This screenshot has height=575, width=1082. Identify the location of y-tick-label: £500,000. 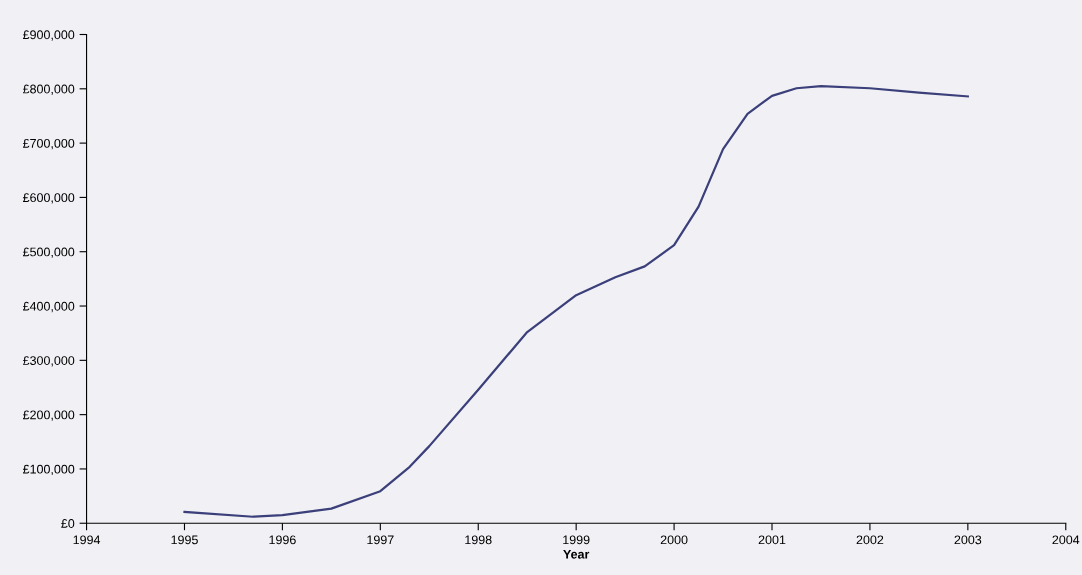
(48, 252).